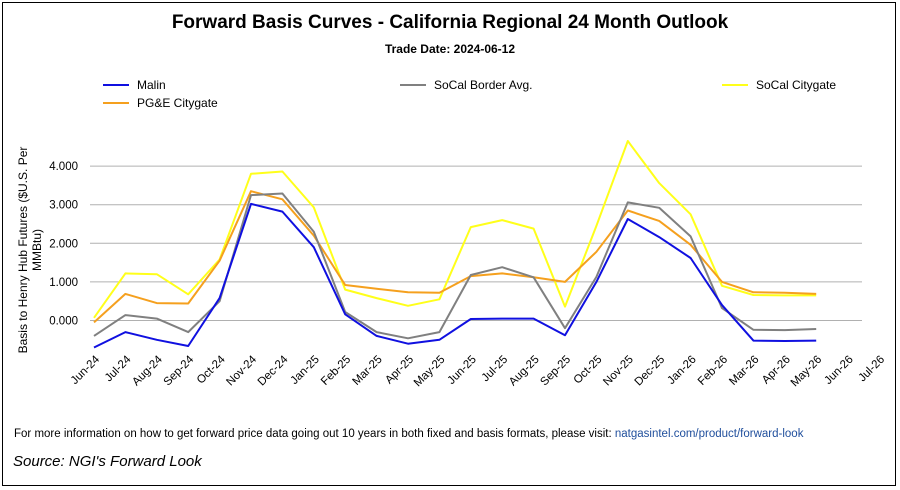 The height and width of the screenshot is (490, 900). What do you see at coordinates (776, 370) in the screenshot?
I see `x-tick-label: Apr-26` at bounding box center [776, 370].